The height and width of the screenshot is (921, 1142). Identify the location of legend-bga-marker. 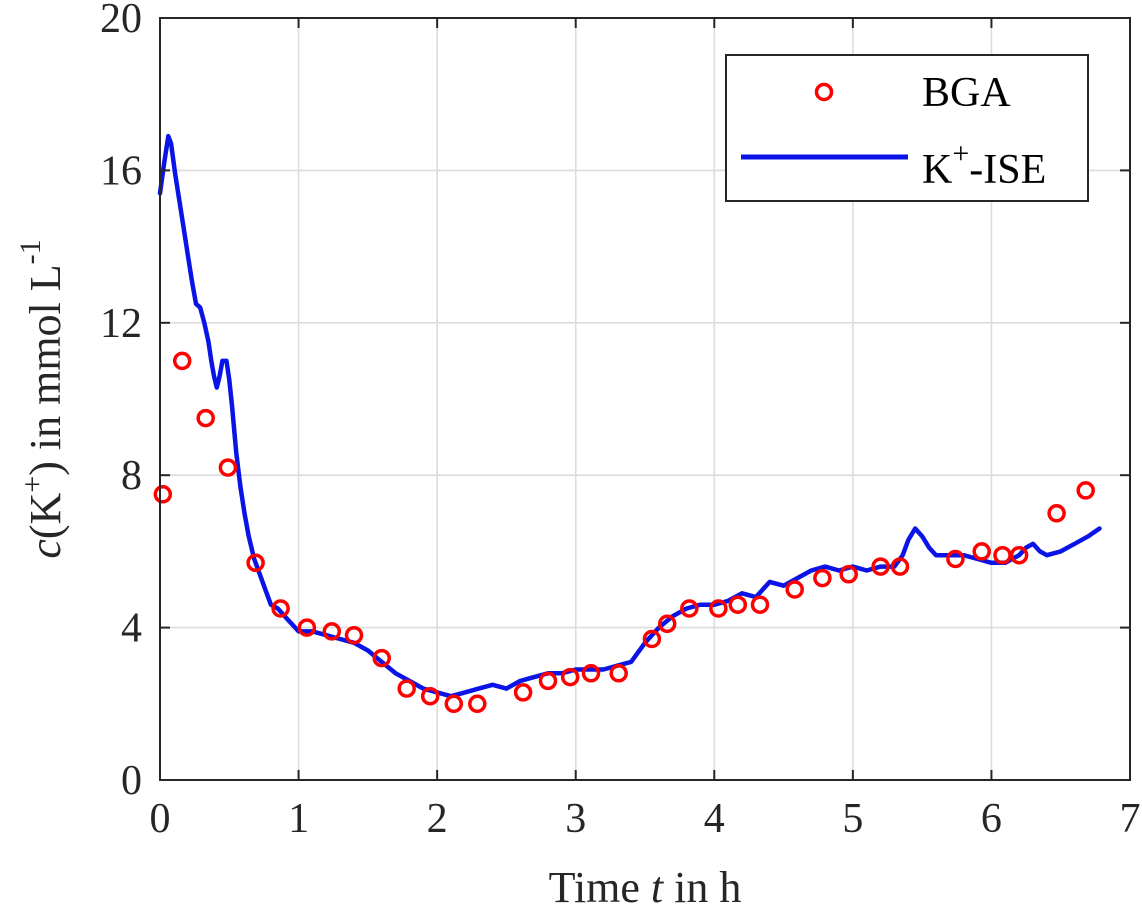
(824, 92).